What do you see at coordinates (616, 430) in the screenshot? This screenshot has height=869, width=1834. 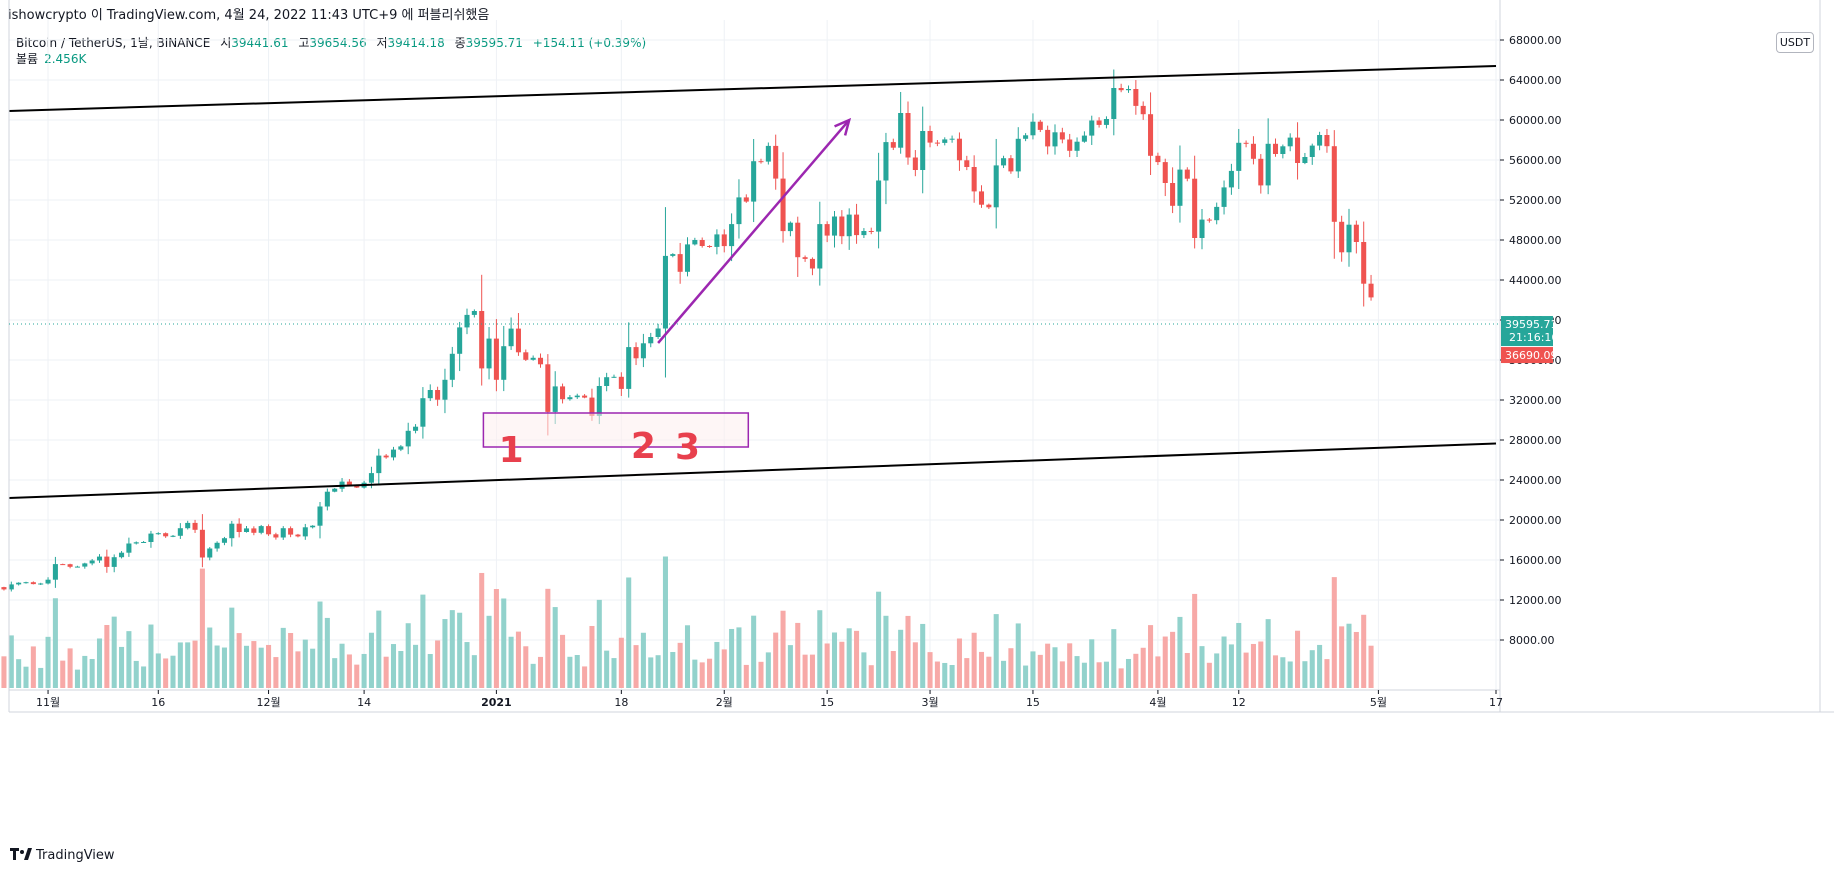 I see `support-box` at bounding box center [616, 430].